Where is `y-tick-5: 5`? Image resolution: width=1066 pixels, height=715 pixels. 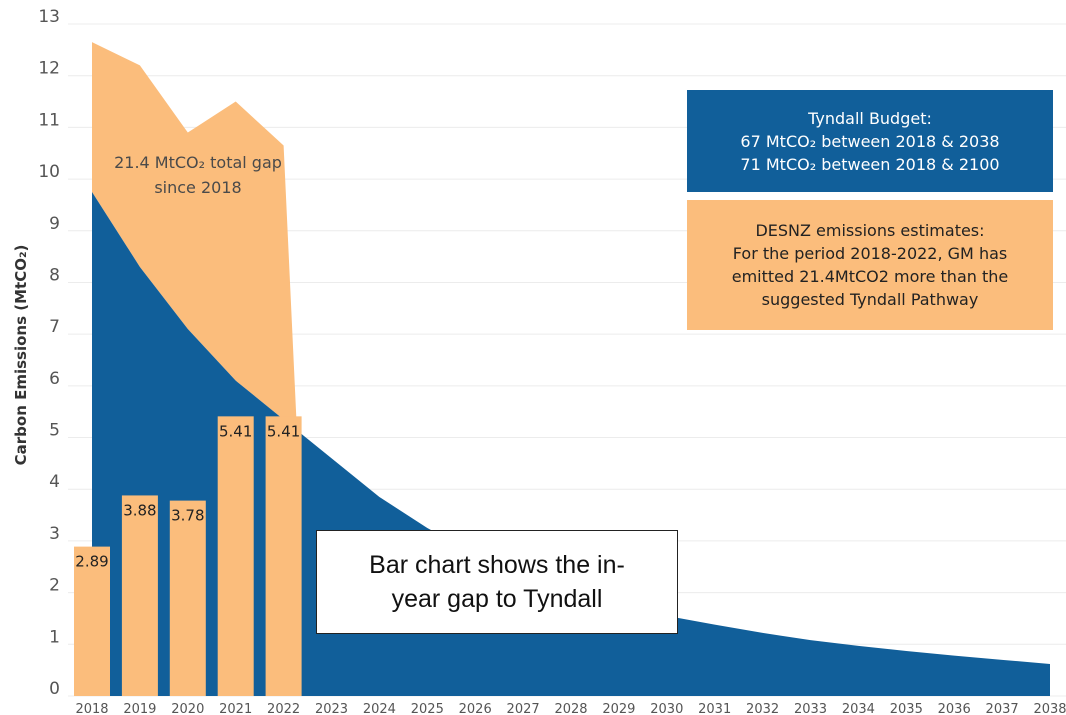
y-tick-5: 5 is located at coordinates (54, 431).